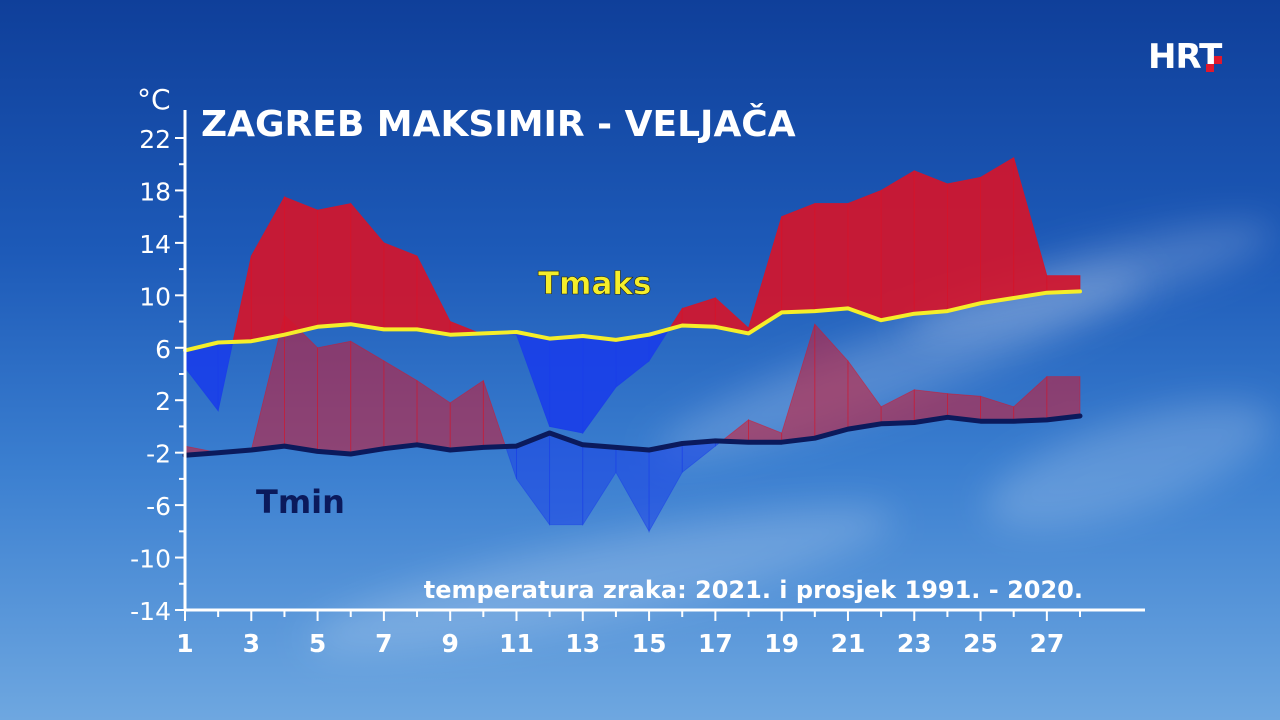 The height and width of the screenshot is (720, 1280). I want to click on chart-title: ZAGREB MAKSIMIR - VELJAČA, so click(498, 124).